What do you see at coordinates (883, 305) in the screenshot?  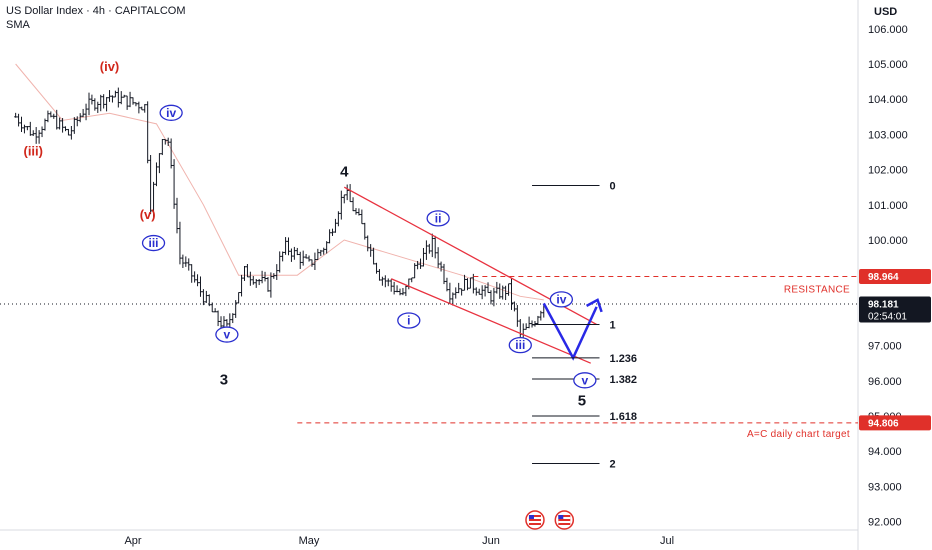 I see `current-price-tag-value: 98.181` at bounding box center [883, 305].